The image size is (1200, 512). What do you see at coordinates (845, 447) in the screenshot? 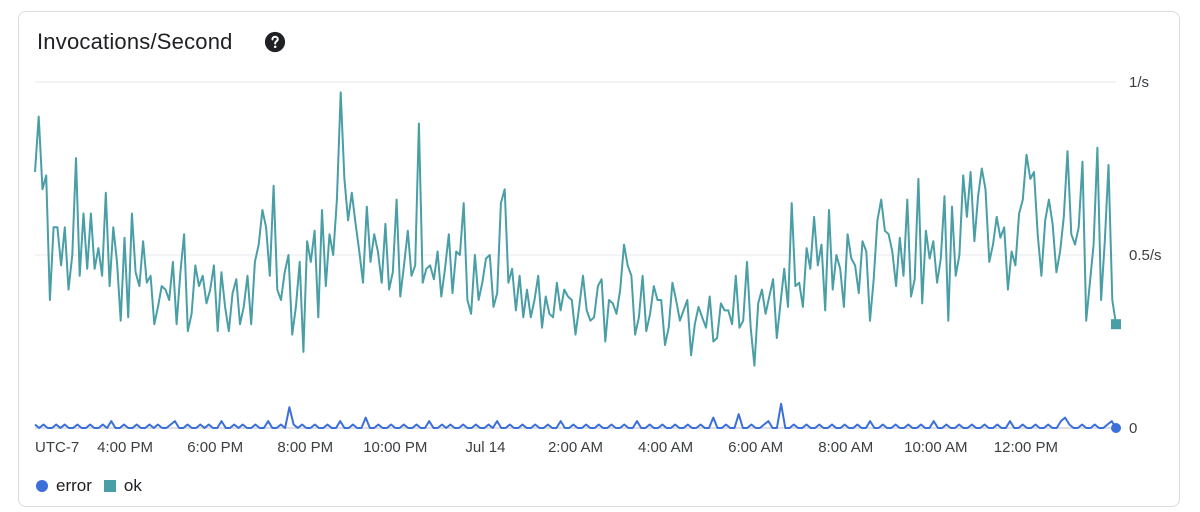
I see `x-tick-label: 8:00 AM` at bounding box center [845, 447].